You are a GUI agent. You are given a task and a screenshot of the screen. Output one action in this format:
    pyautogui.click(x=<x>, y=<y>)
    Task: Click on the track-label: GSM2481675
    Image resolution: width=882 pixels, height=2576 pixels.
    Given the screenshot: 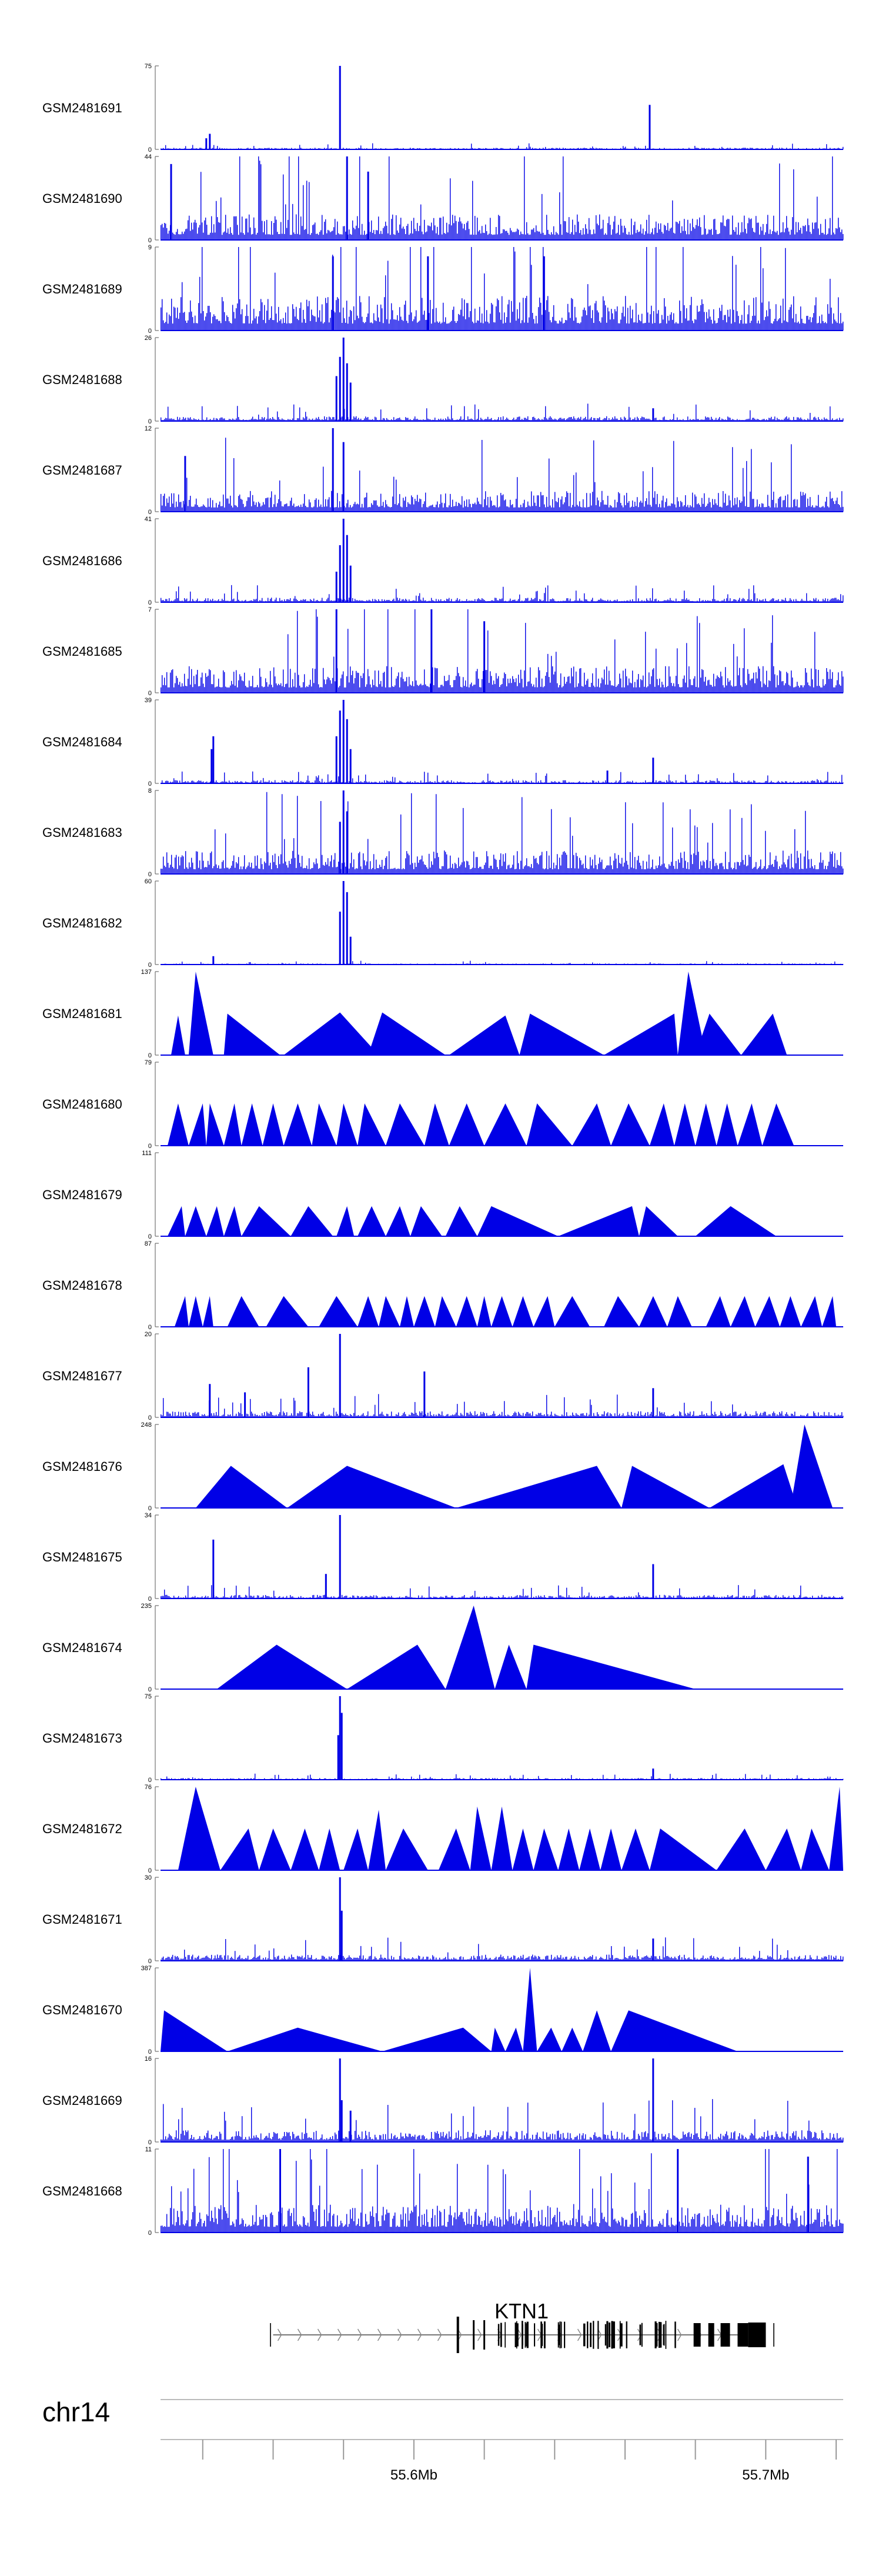 What is the action you would take?
    pyautogui.click(x=82, y=1557)
    